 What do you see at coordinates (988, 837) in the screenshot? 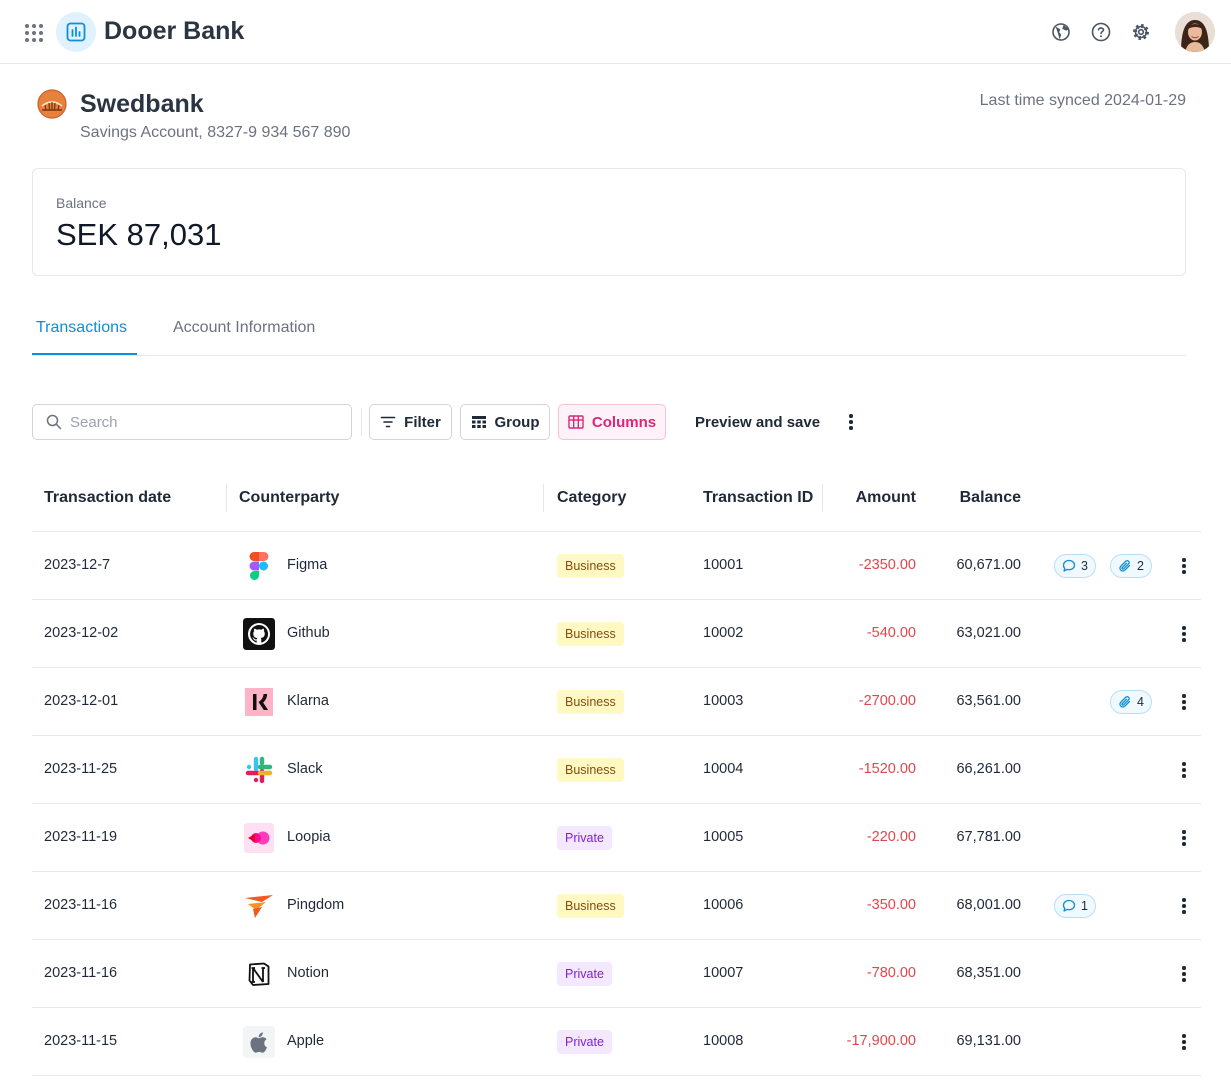
I see `running-balance: 67,781.00` at bounding box center [988, 837].